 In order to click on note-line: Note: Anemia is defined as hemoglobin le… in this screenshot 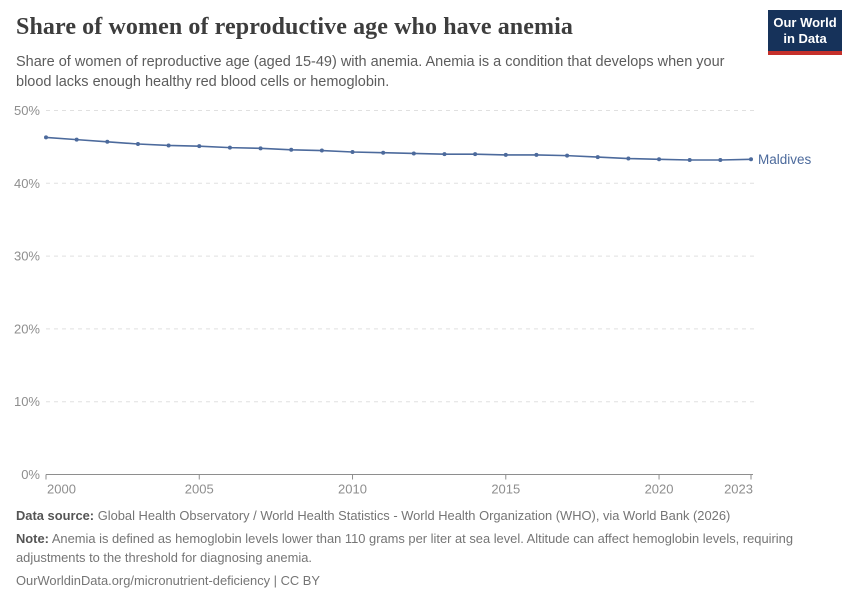, I will do `click(427, 548)`.